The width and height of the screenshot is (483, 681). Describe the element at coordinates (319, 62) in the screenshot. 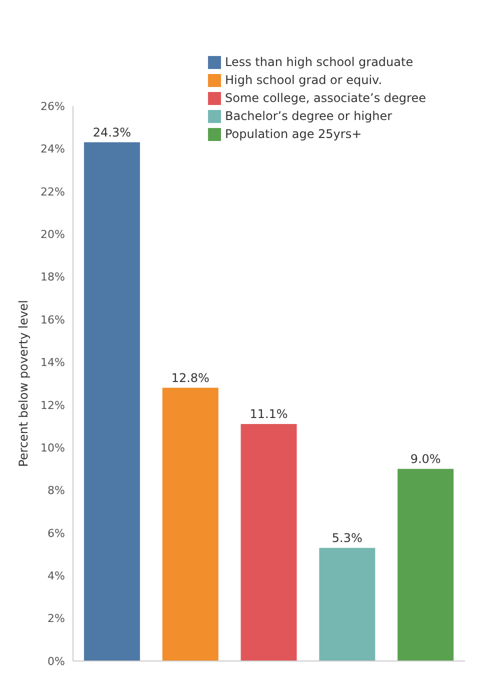

I see `legend-label: Less than high school graduate` at that location.